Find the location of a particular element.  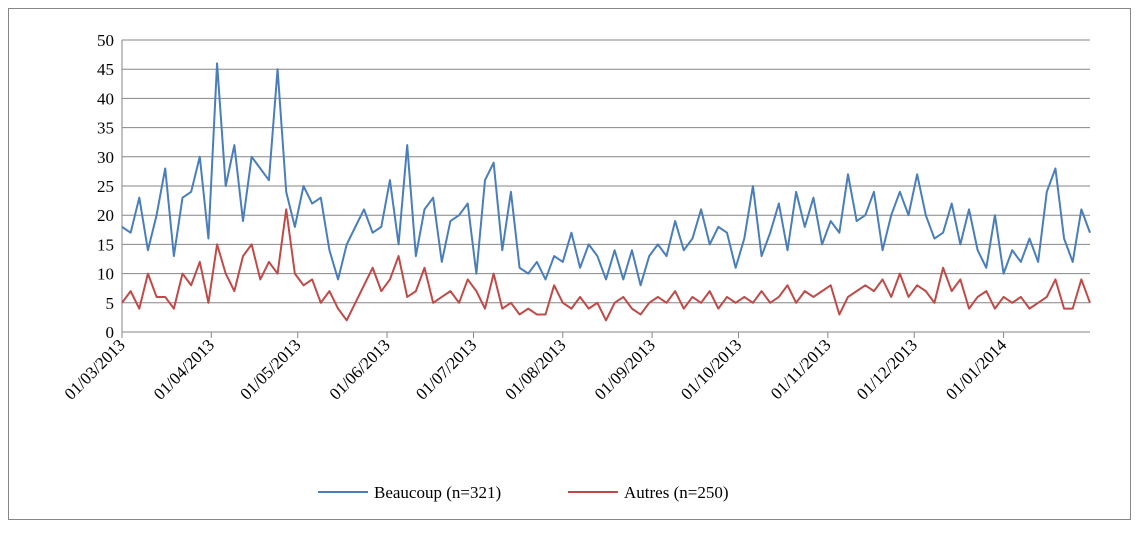

y-tick-label: 40 is located at coordinates (105, 98).